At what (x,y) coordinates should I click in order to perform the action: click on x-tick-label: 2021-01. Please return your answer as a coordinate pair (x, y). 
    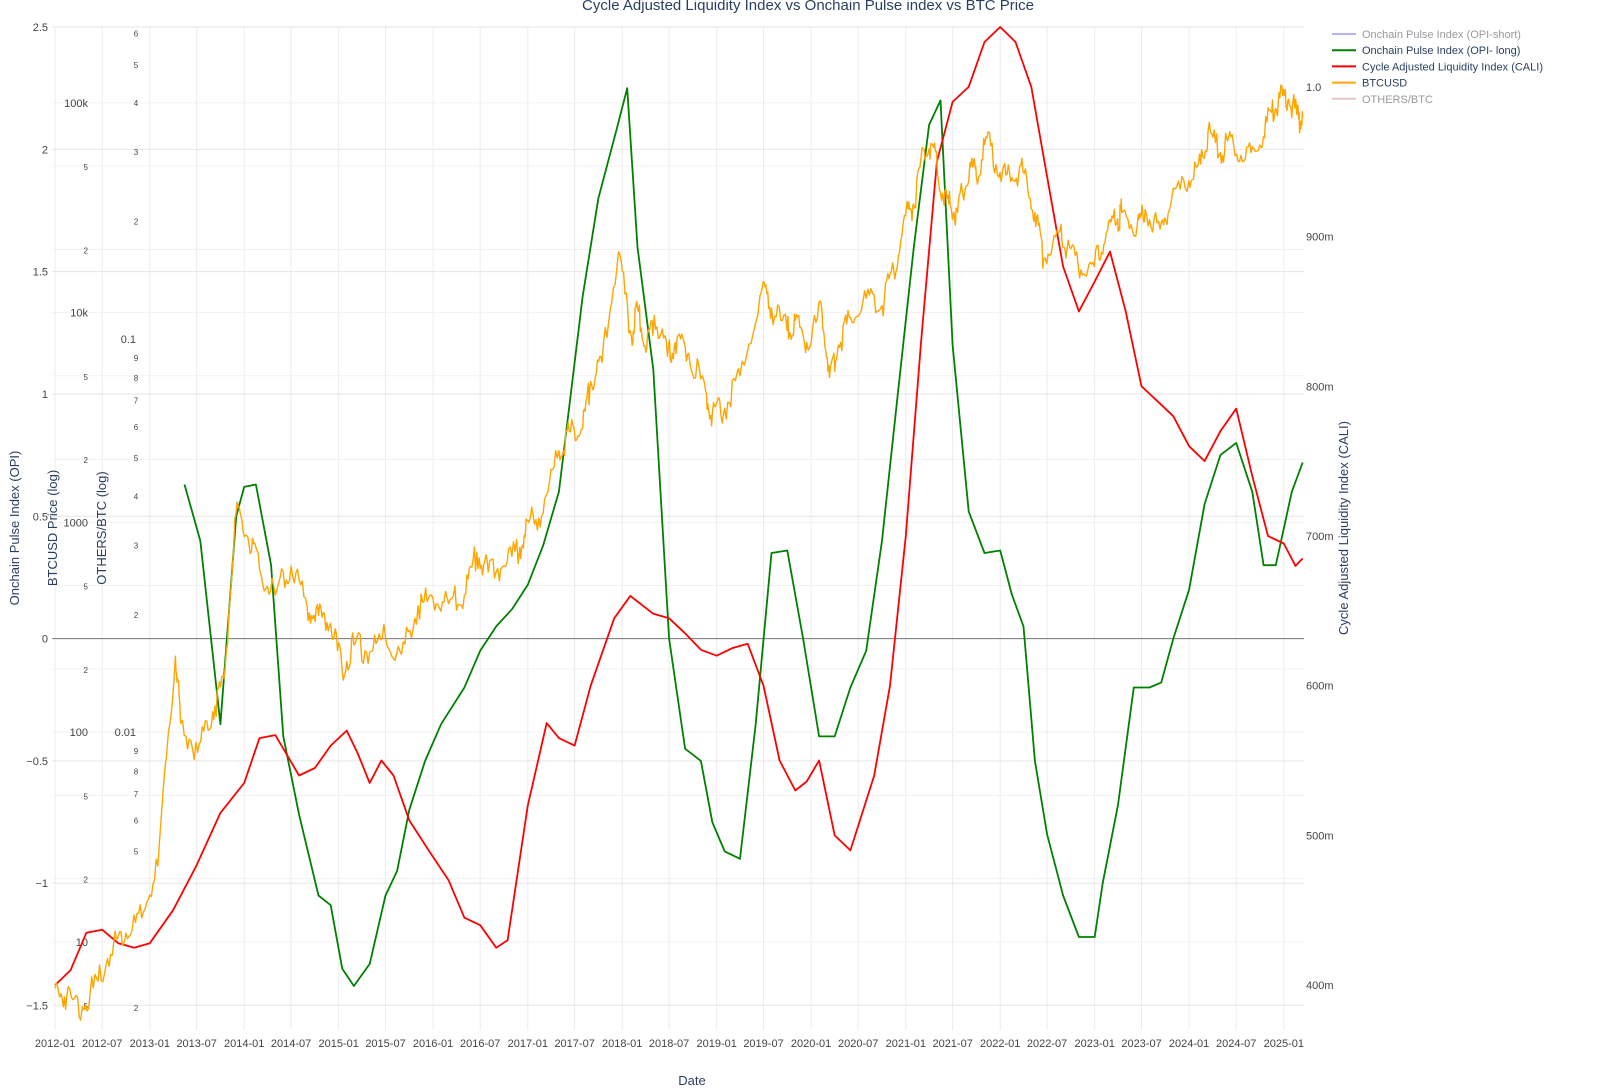
    Looking at the image, I should click on (906, 1044).